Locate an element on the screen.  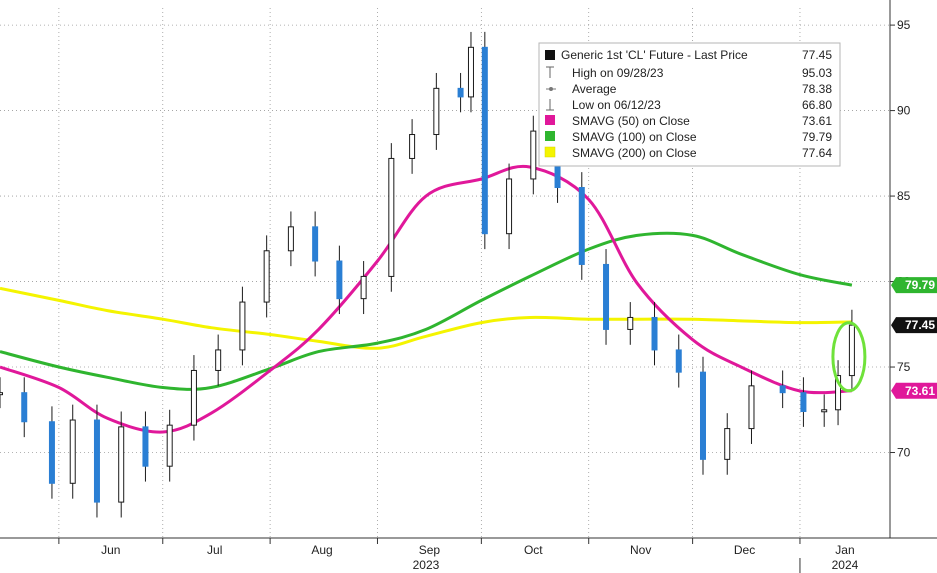
sma50-swatch is located at coordinates (550, 120).